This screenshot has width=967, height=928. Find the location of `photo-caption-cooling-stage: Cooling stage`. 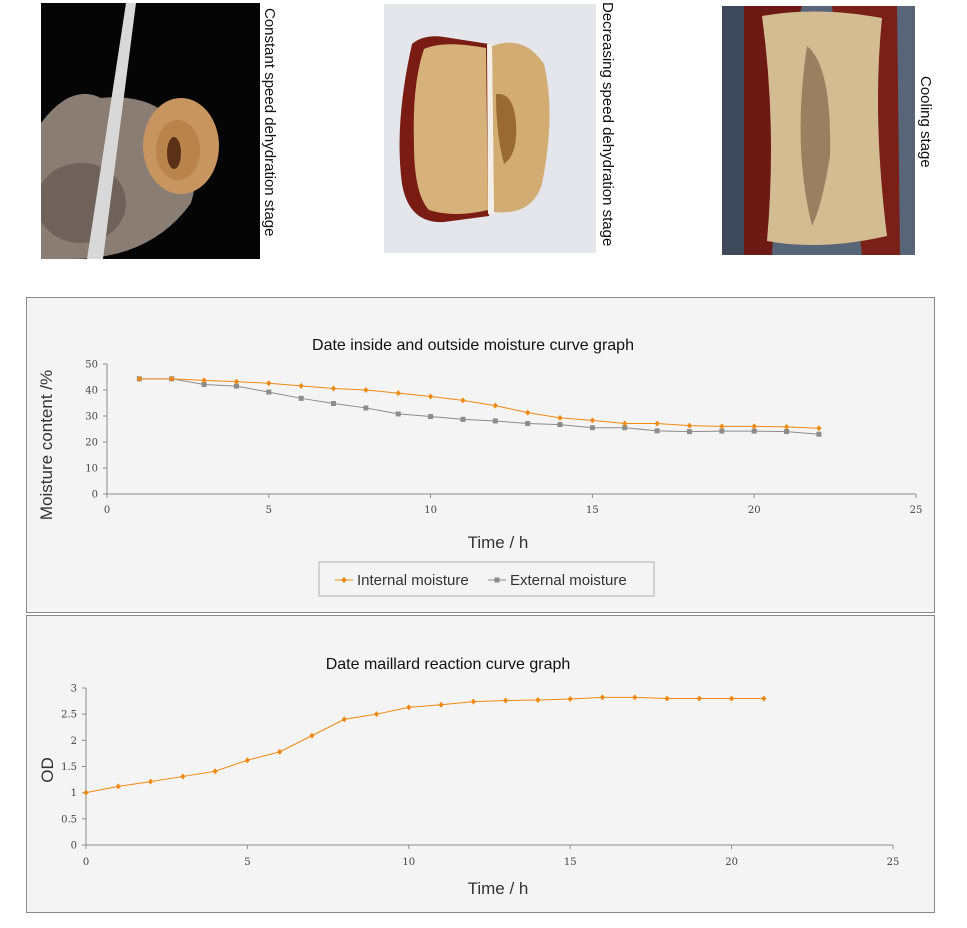

photo-caption-cooling-stage: Cooling stage is located at coordinates (925, 122).